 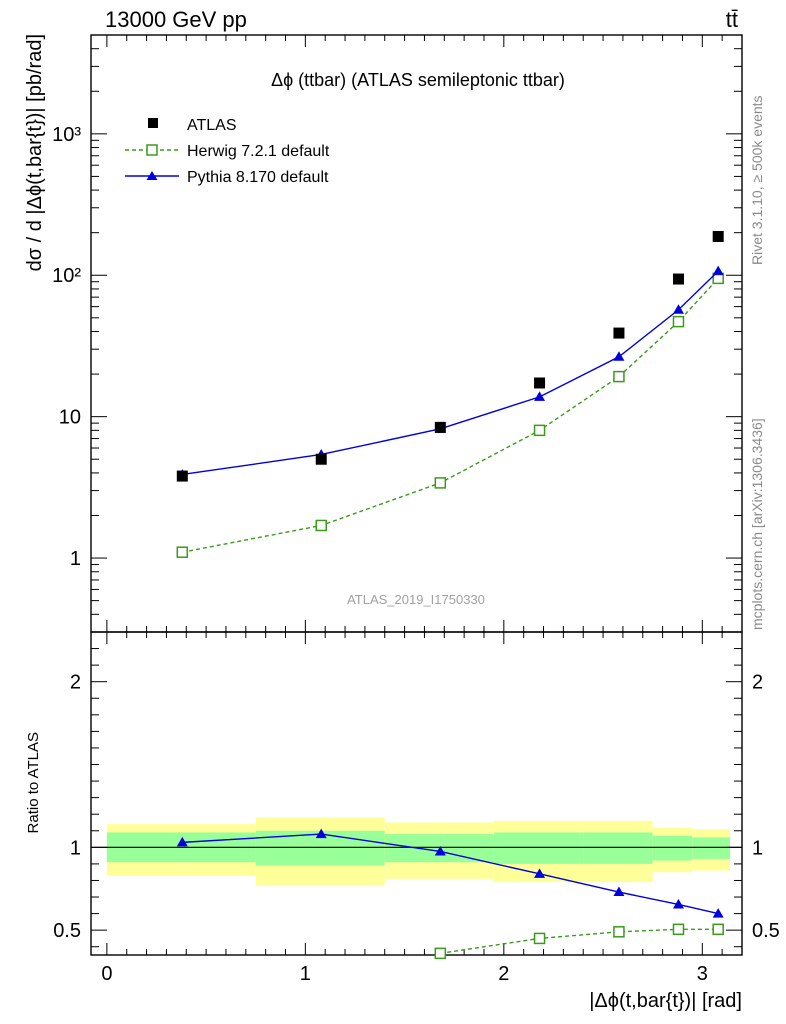 What do you see at coordinates (33, 782) in the screenshot?
I see `ratio-y-axis-label: Ratio to ATLAS` at bounding box center [33, 782].